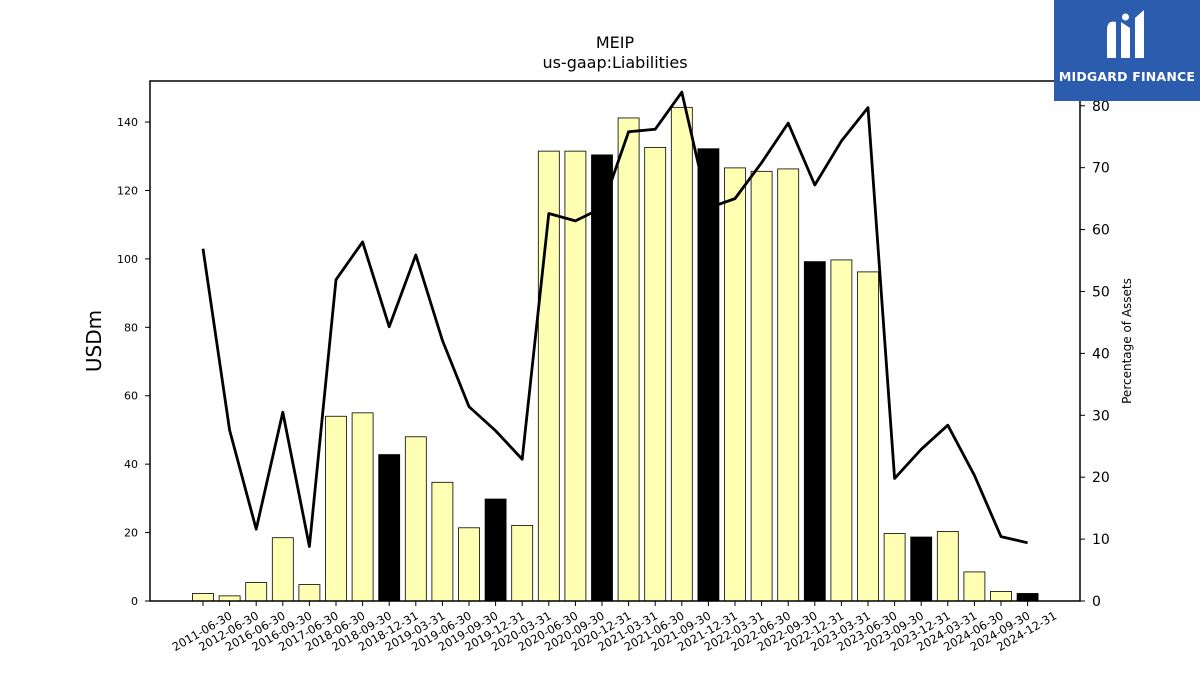 The width and height of the screenshot is (1200, 675). Describe the element at coordinates (1101, 540) in the screenshot. I see `y2-tick-label: 10` at that location.